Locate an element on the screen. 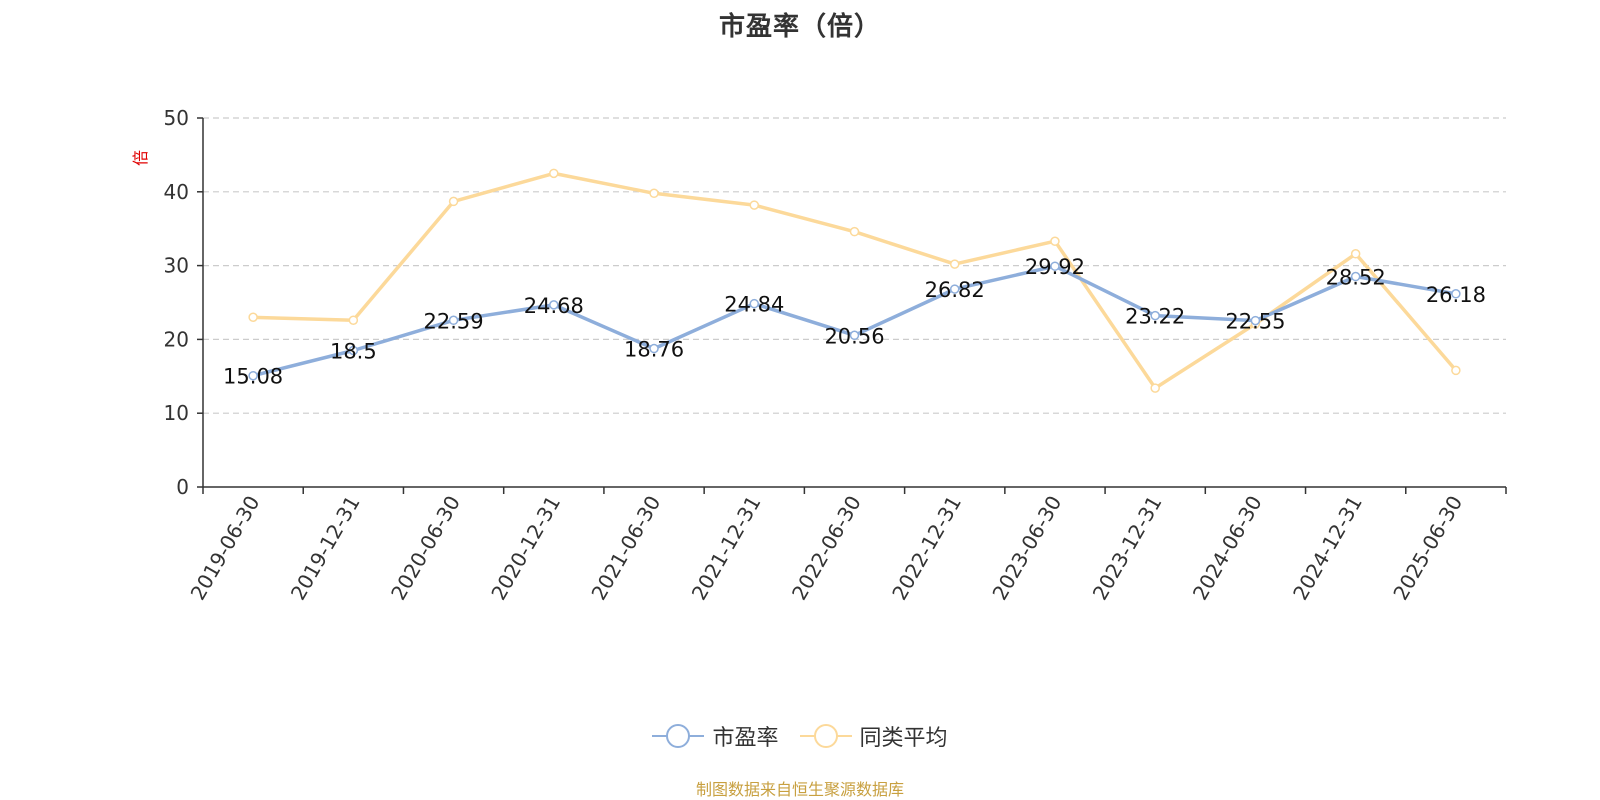 This screenshot has width=1600, height=800. y-tick-label: 0 is located at coordinates (182, 487).